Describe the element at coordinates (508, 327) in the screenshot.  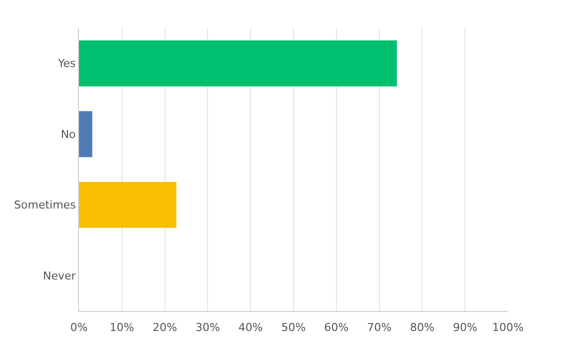
I see `x-tick-label: 100%` at that location.